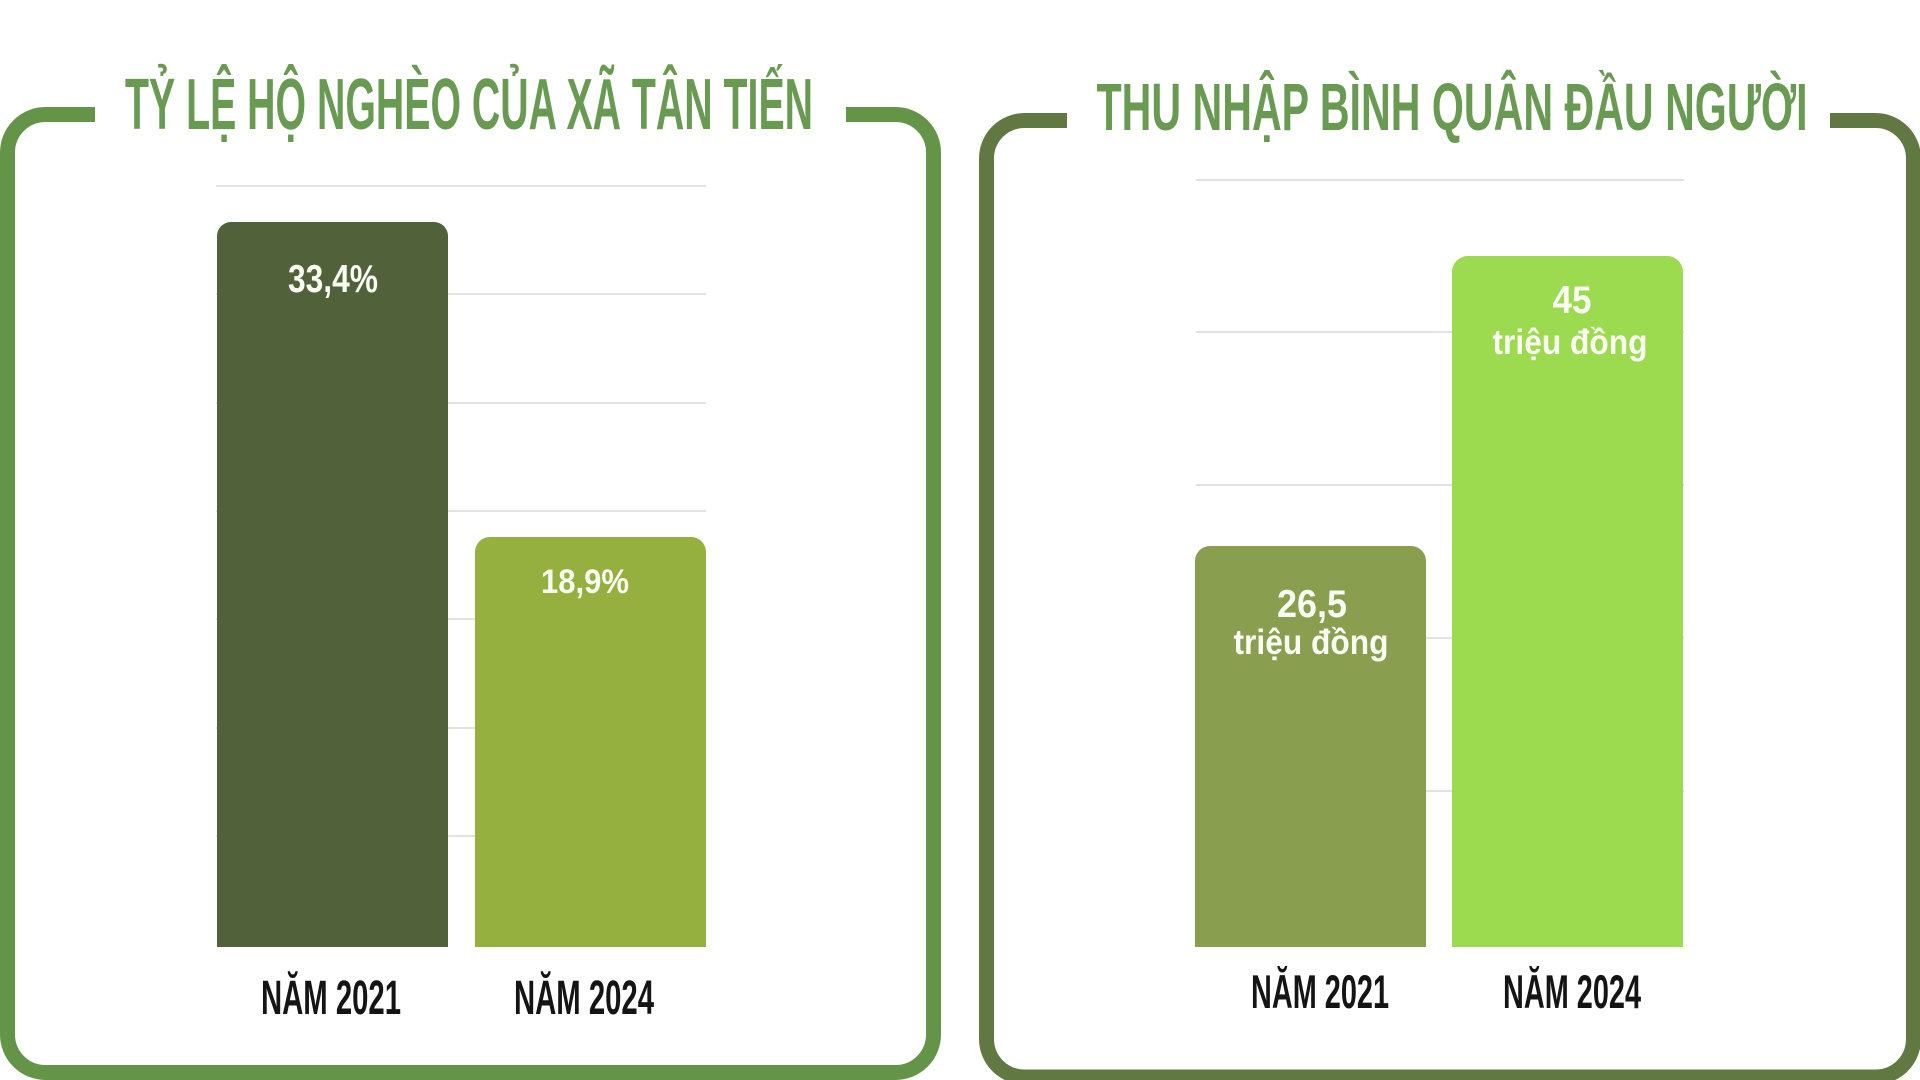 Image resolution: width=1920 pixels, height=1080 pixels. I want to click on svg-text: THU NHẬP BÌNH QUÂN ĐẦU NGƯỜI, so click(1452, 107).